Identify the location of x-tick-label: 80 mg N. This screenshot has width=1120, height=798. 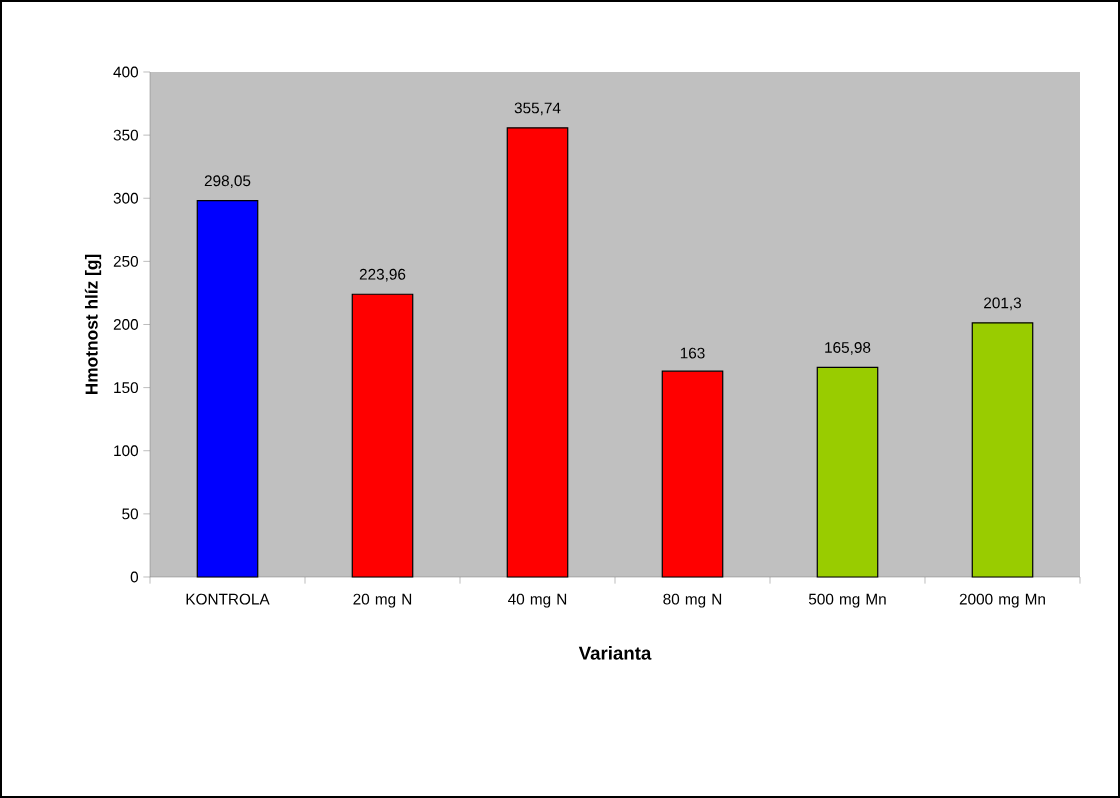
(692, 600).